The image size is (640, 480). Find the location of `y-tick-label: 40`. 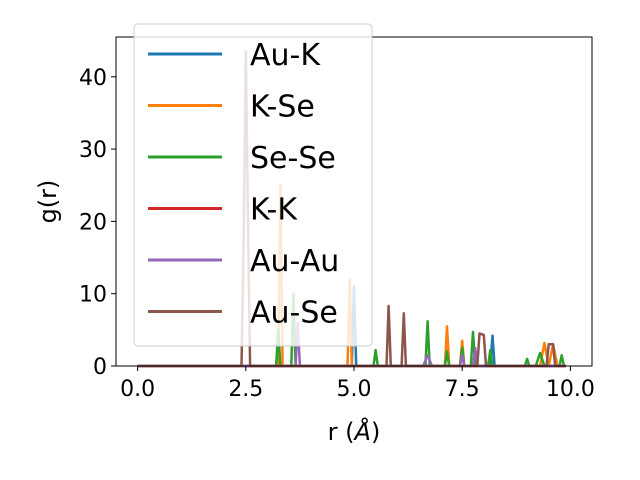

y-tick-label: 40 is located at coordinates (93, 78).